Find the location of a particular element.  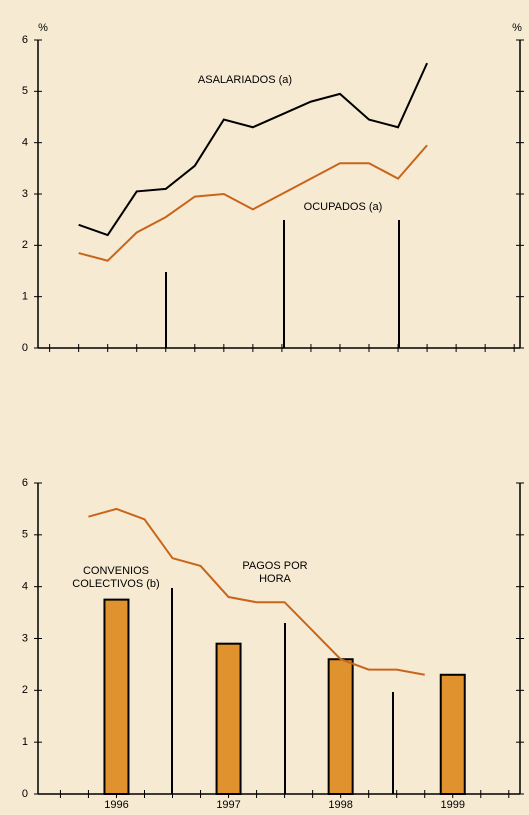

series-label: PAGOS POR HORA is located at coordinates (275, 572).